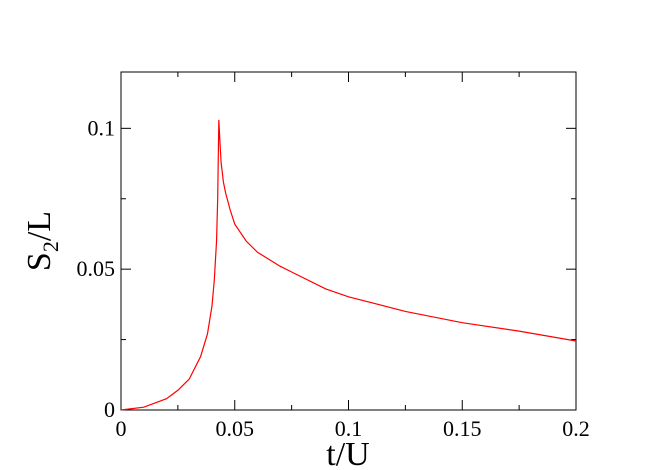 This screenshot has width=664, height=470. I want to click on y-tick-label: 0.1, so click(102, 127).